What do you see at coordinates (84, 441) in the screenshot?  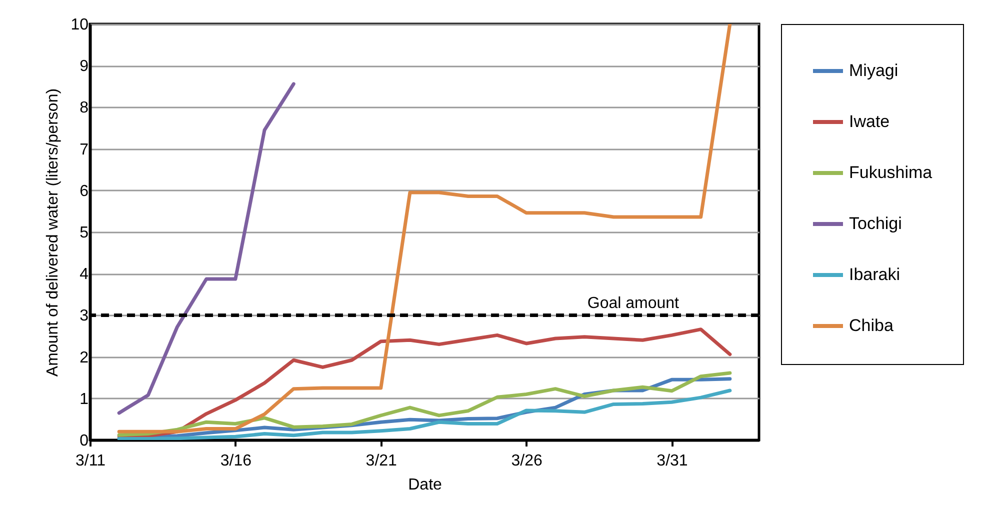 I see `y-tick-label: 0` at bounding box center [84, 441].